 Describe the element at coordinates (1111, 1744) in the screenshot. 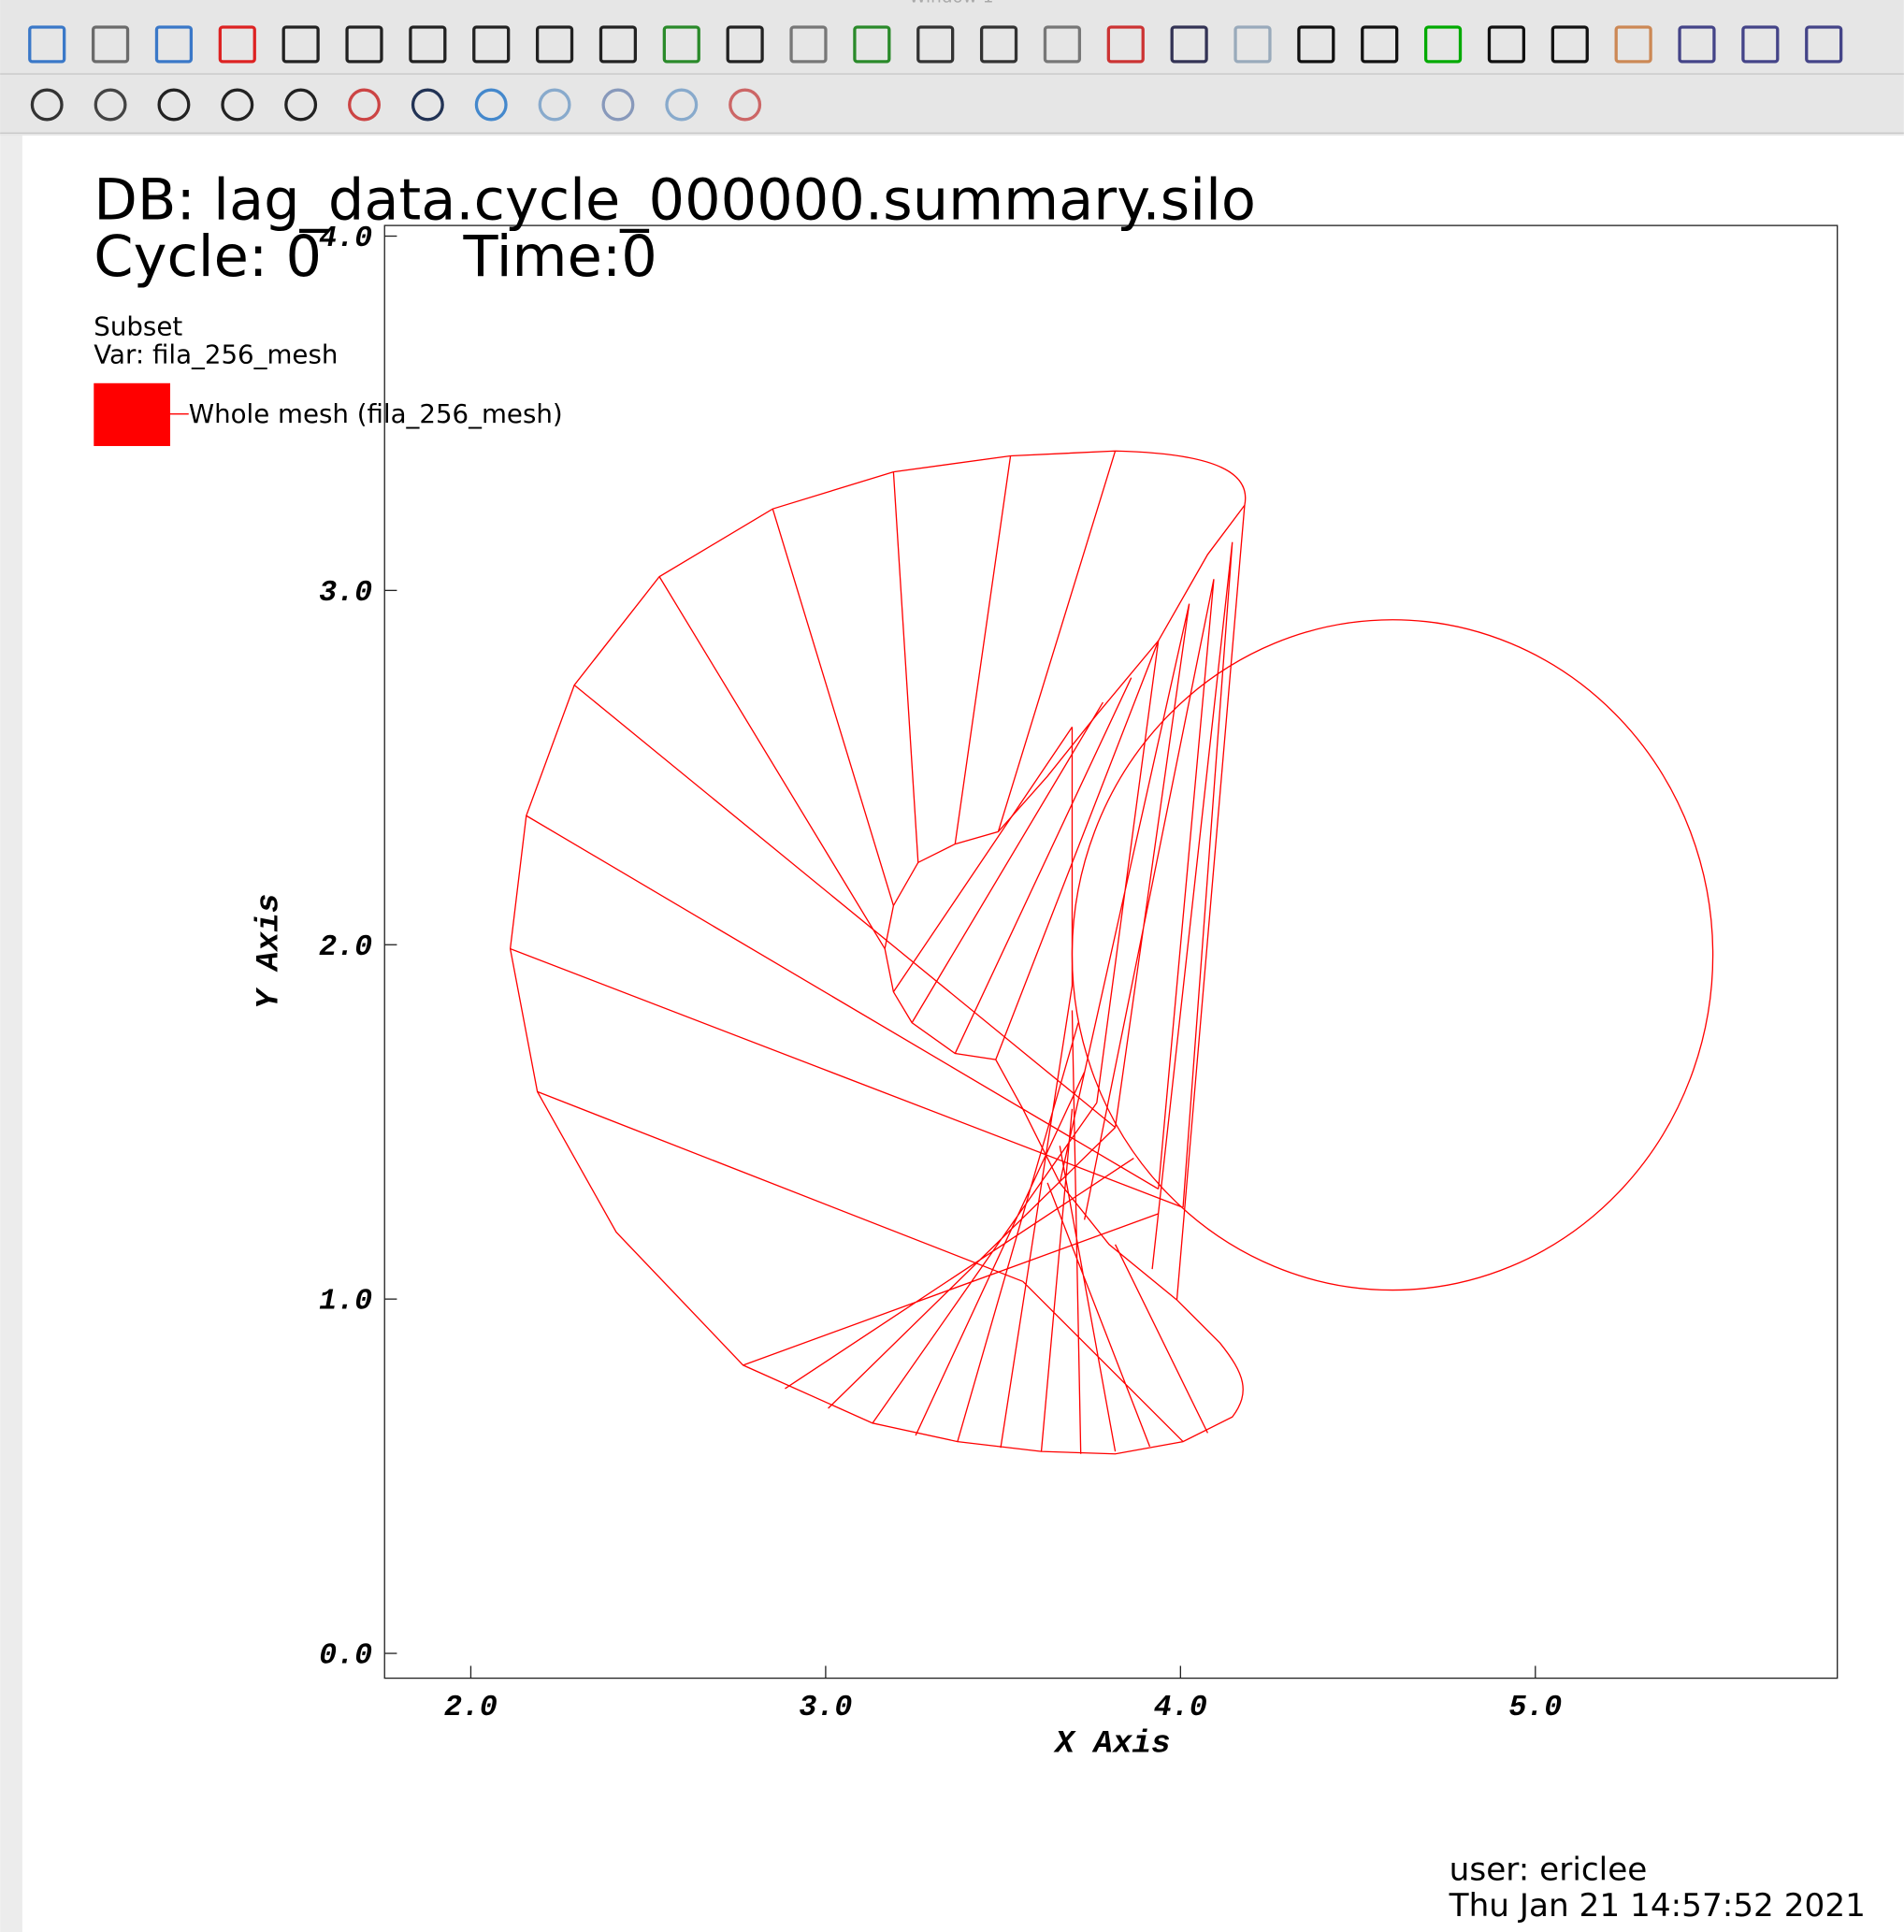

I see `x-axis-label: X Axis` at that location.